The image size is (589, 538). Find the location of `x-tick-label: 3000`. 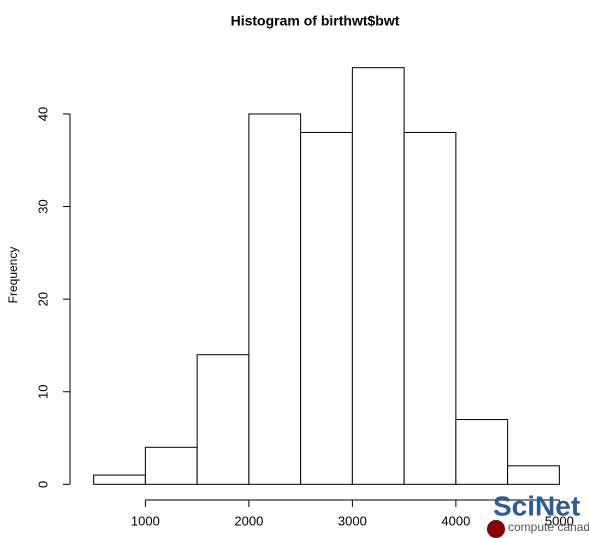

x-tick-label: 3000 is located at coordinates (352, 520).